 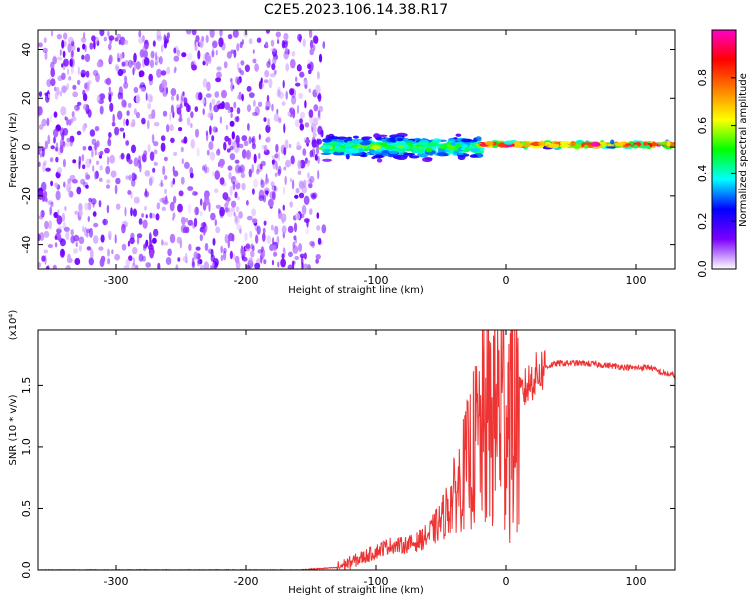 What do you see at coordinates (356, 10) in the screenshot?
I see `chart-title: C2E5.2023.106.14.38.R17` at bounding box center [356, 10].